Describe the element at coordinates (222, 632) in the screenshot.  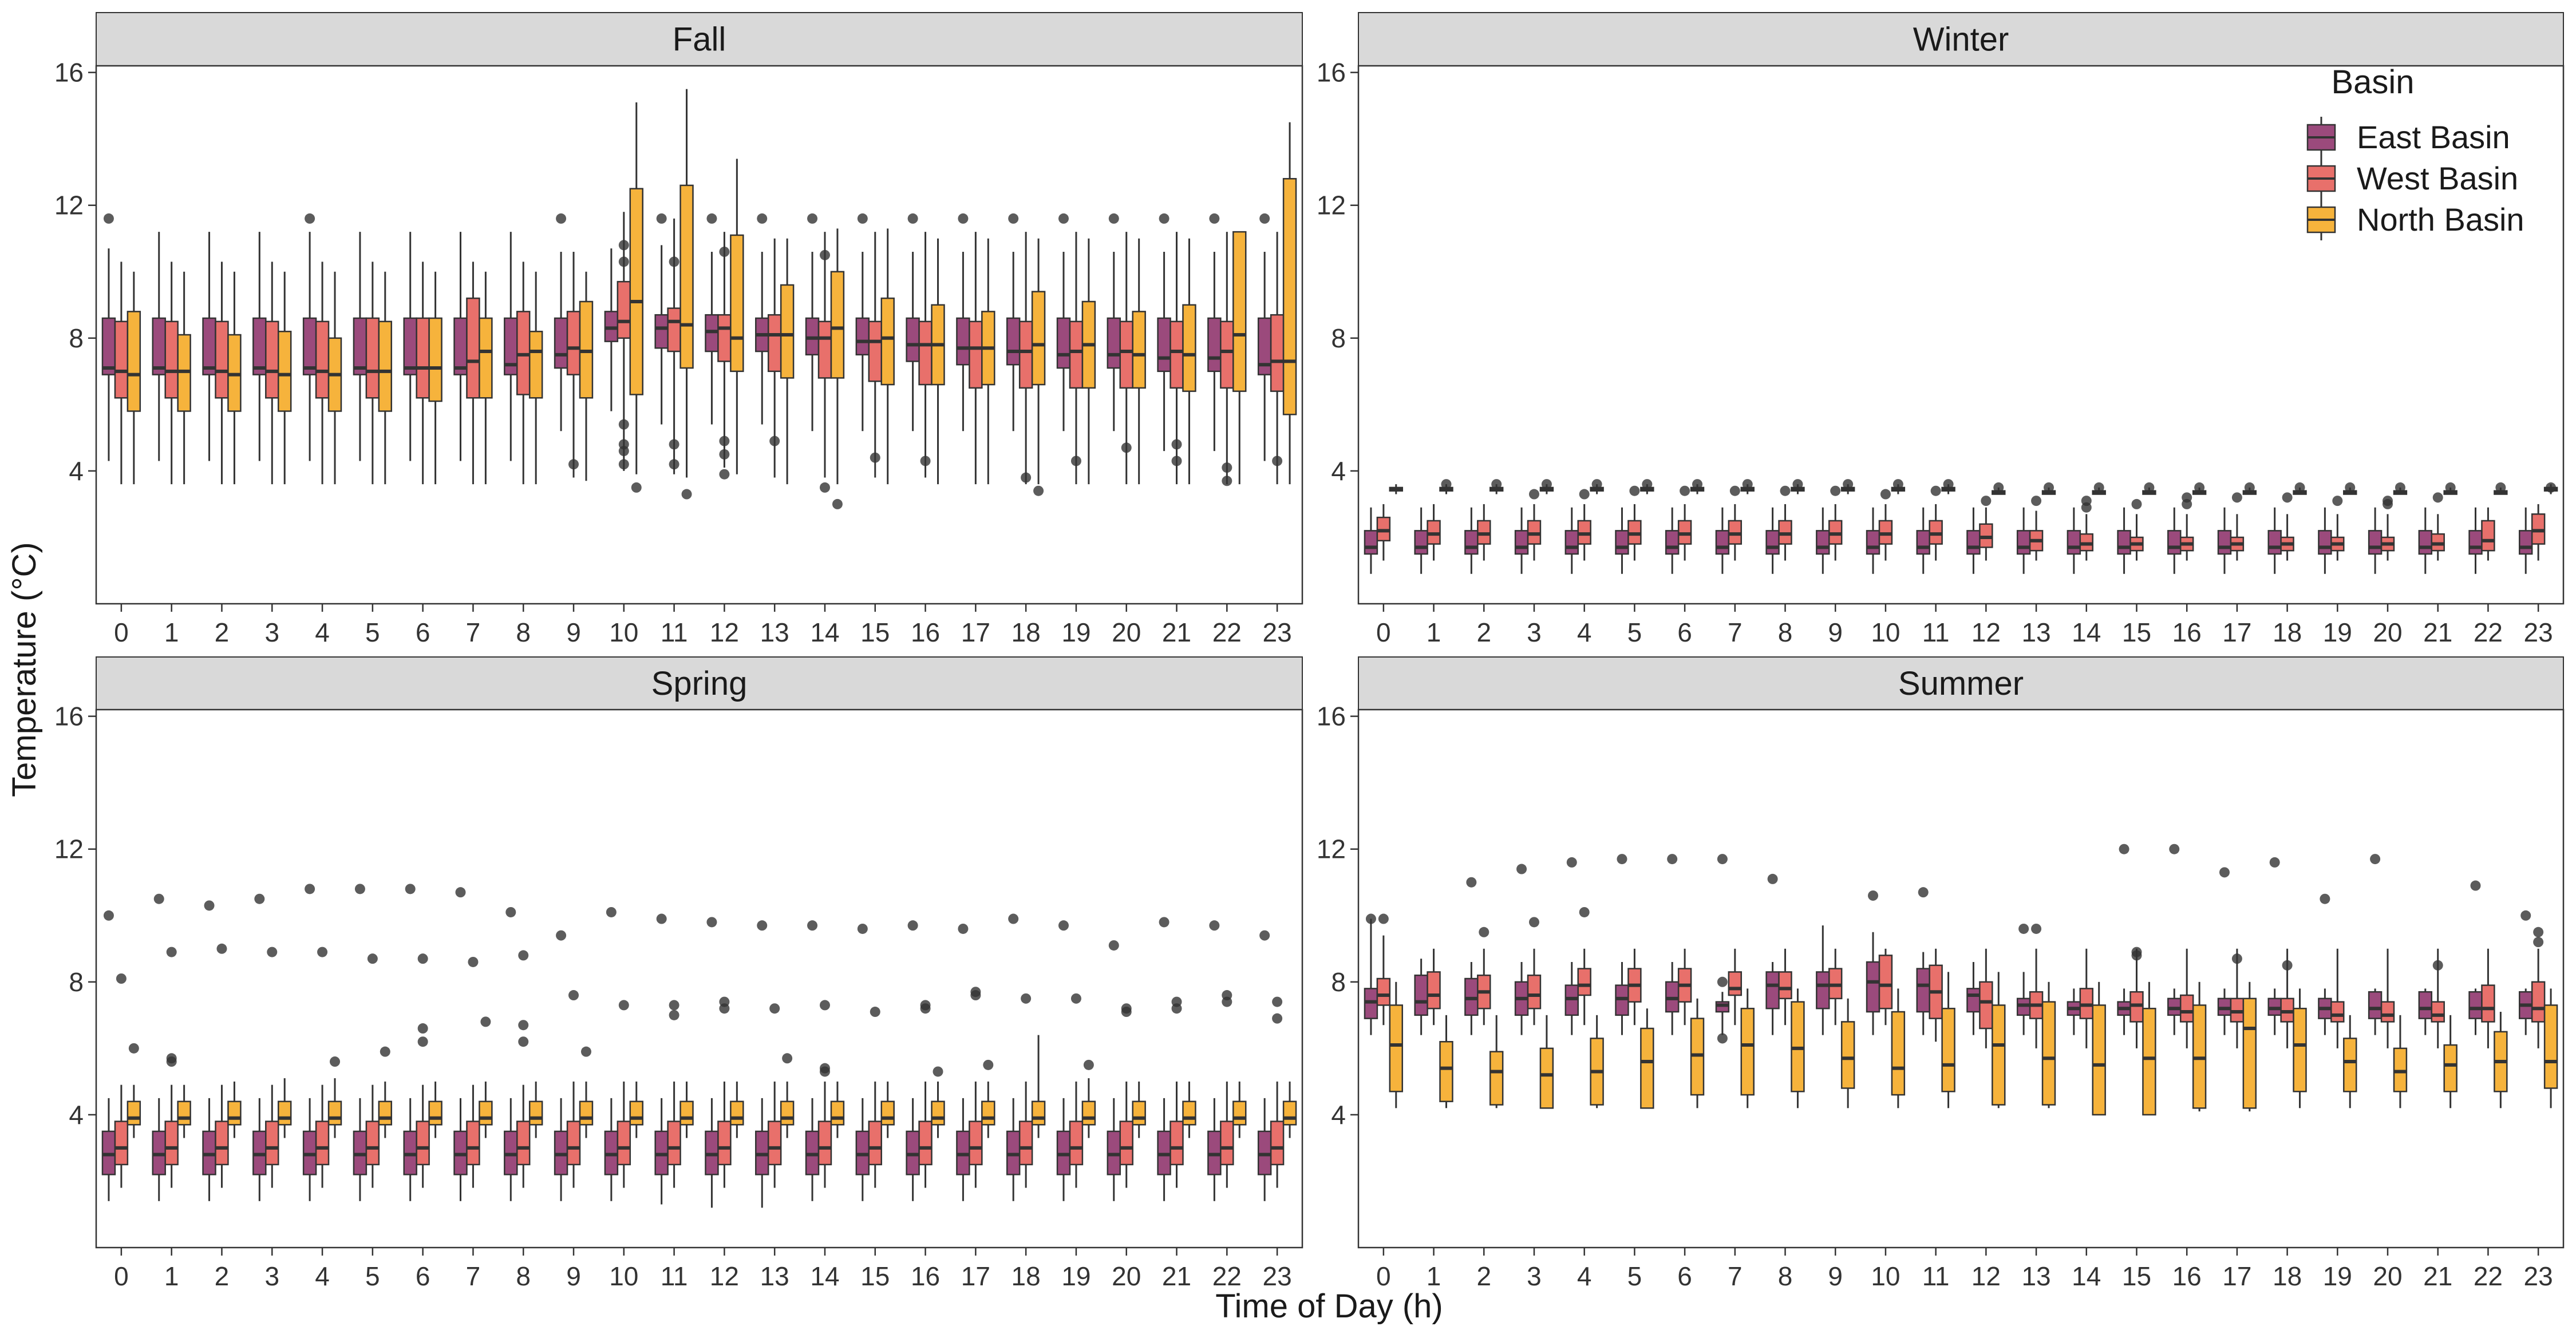
I see `x-tick-label: 2` at that location.